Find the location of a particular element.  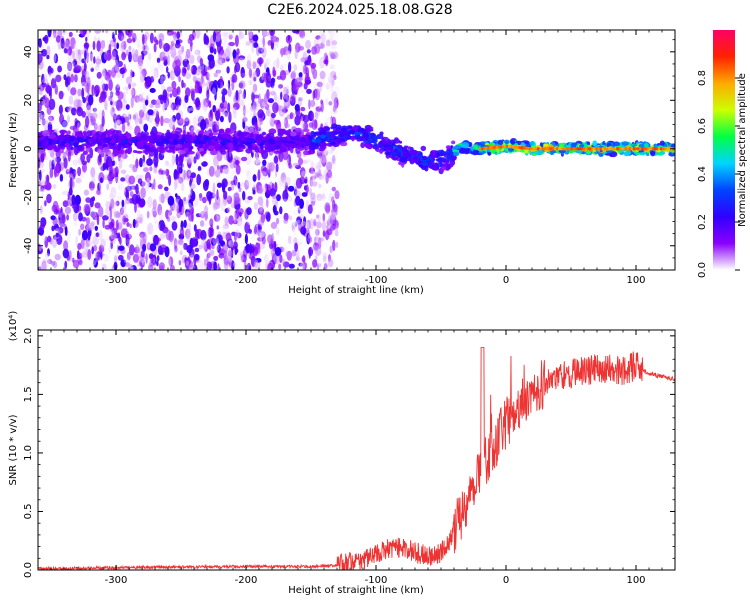

colorbar-tick-label: 0.6 is located at coordinates (702, 126).